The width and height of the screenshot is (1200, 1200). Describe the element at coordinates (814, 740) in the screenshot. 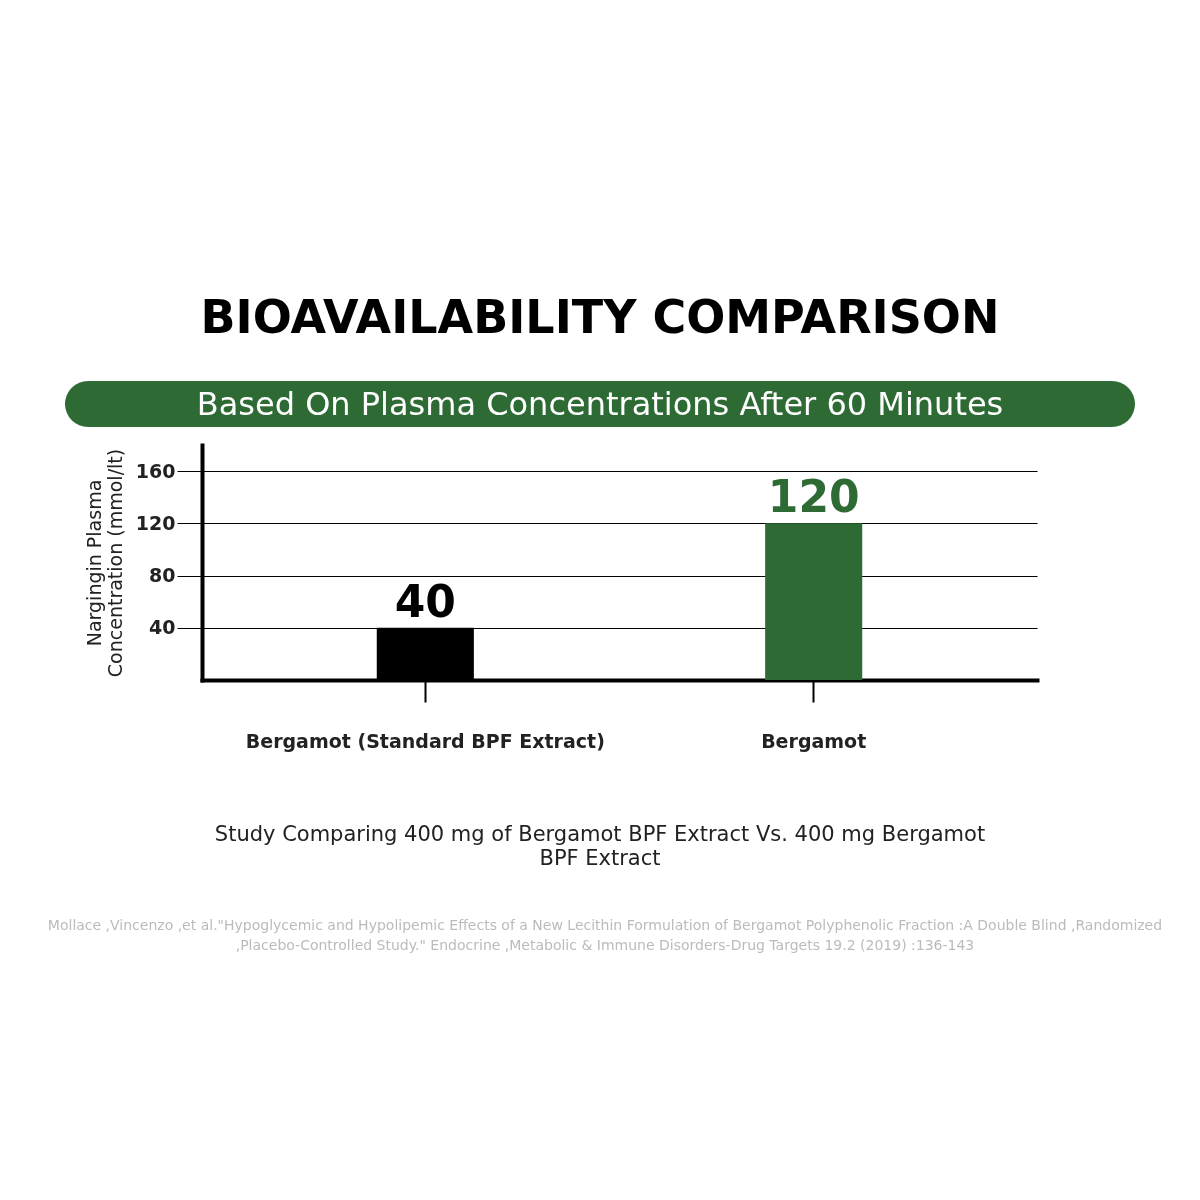

I see `x-tick-label: Bergamot` at that location.